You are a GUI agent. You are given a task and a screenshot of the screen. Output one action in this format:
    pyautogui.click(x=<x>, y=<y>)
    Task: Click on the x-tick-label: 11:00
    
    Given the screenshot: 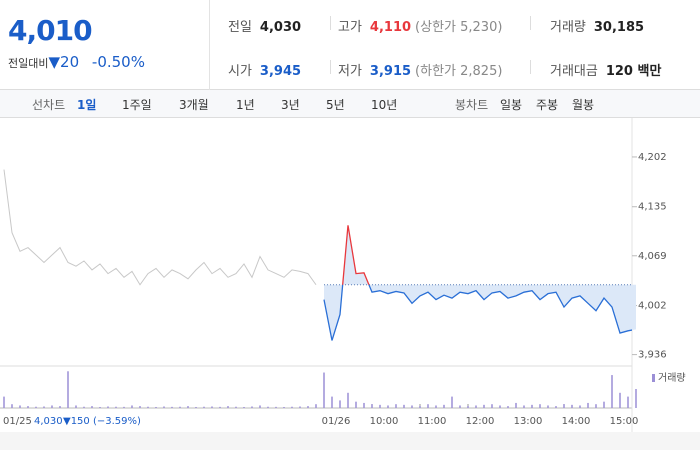 What is the action you would take?
    pyautogui.click(x=432, y=421)
    